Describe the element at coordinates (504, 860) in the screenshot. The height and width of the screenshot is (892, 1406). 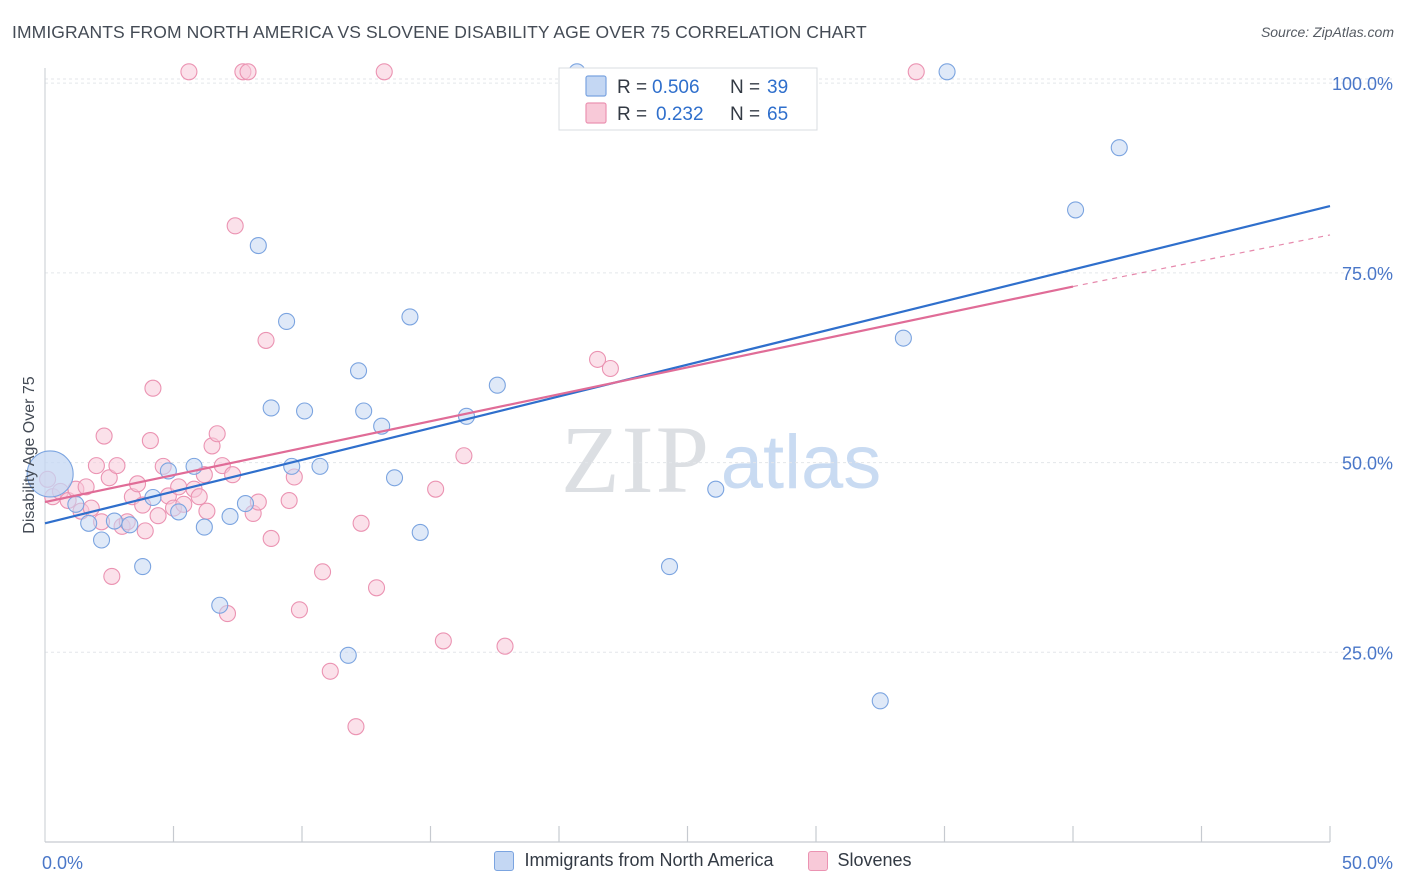
I see `legend-swatch-blue` at that location.